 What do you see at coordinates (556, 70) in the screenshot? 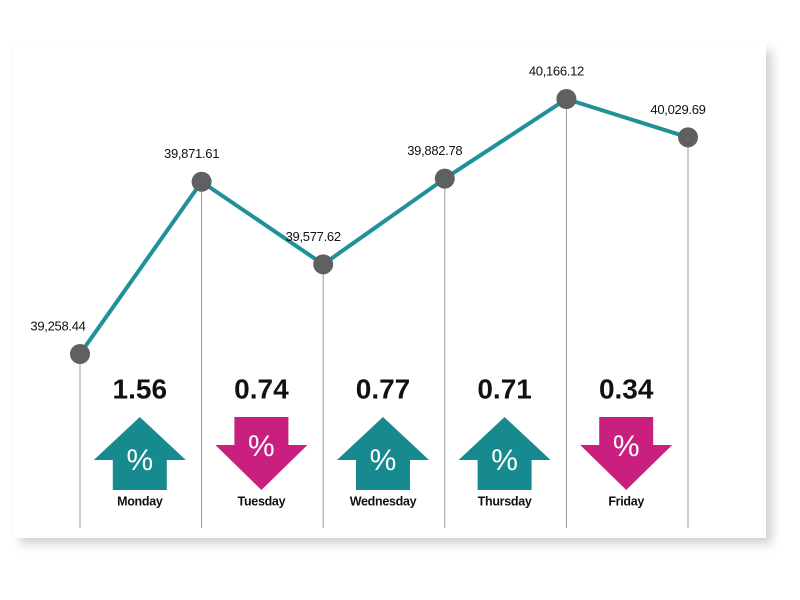
I see `value-label: 40,166.12` at bounding box center [556, 70].